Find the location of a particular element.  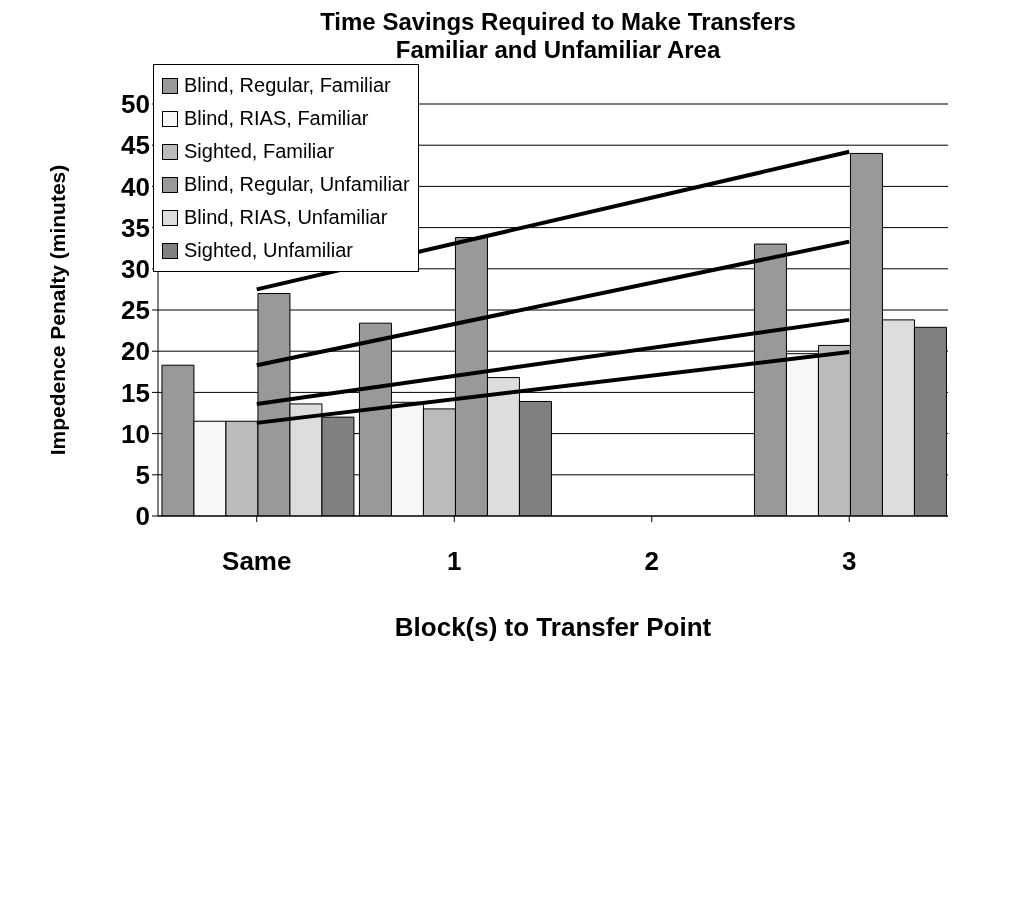

x-axis-title: Block(s) to Transfer Point is located at coordinates (553, 627).